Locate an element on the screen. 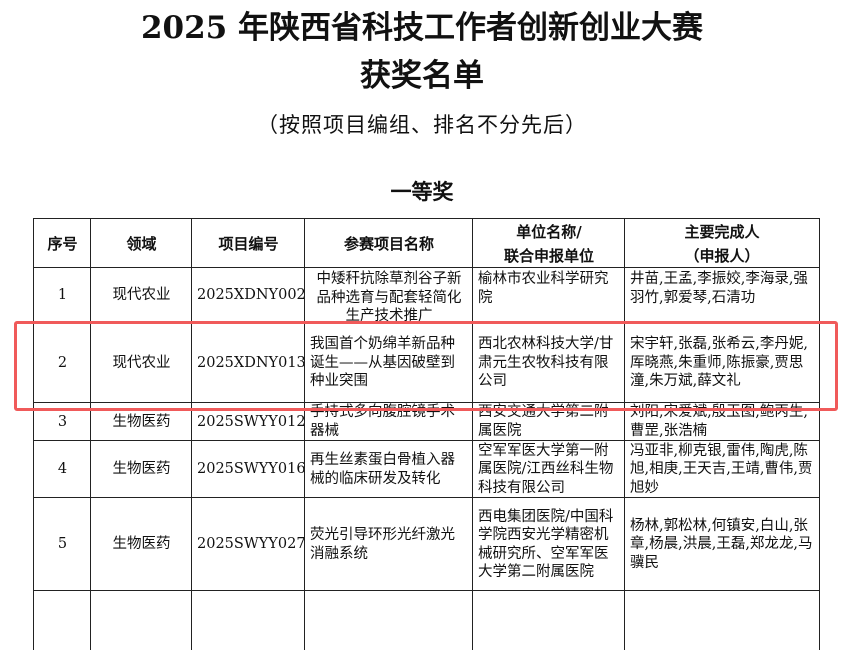 The width and height of the screenshot is (844, 650). cell-members: 刘阳,宋爱斌,殷玉图,鲍丙生,曹罡,张浩楠 is located at coordinates (722, 421).